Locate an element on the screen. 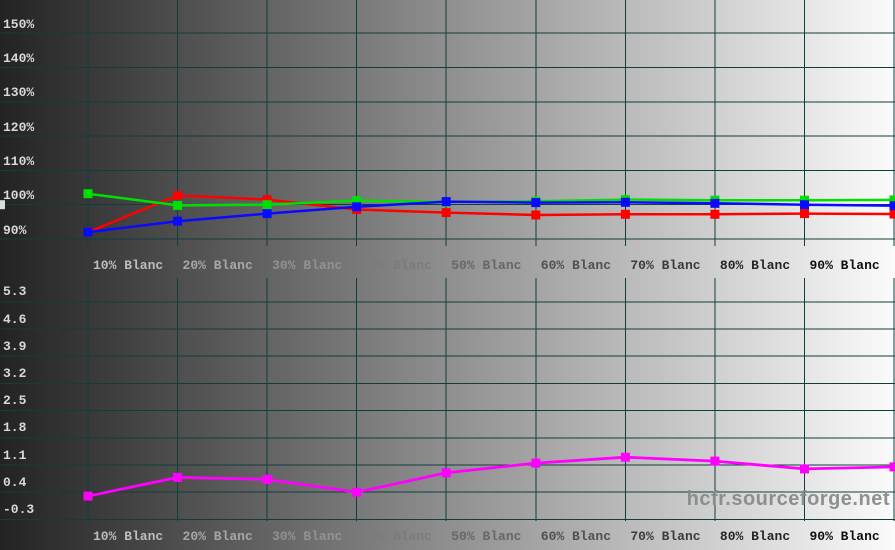 The height and width of the screenshot is (550, 895). y-tick-label: -0.3 is located at coordinates (19, 509).